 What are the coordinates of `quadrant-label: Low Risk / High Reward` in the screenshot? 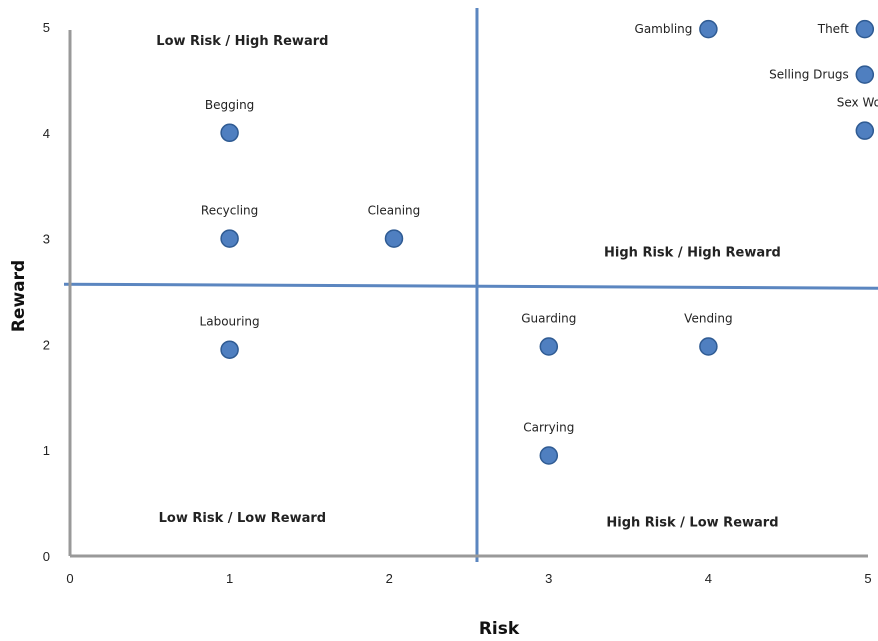 It's located at (242, 41).